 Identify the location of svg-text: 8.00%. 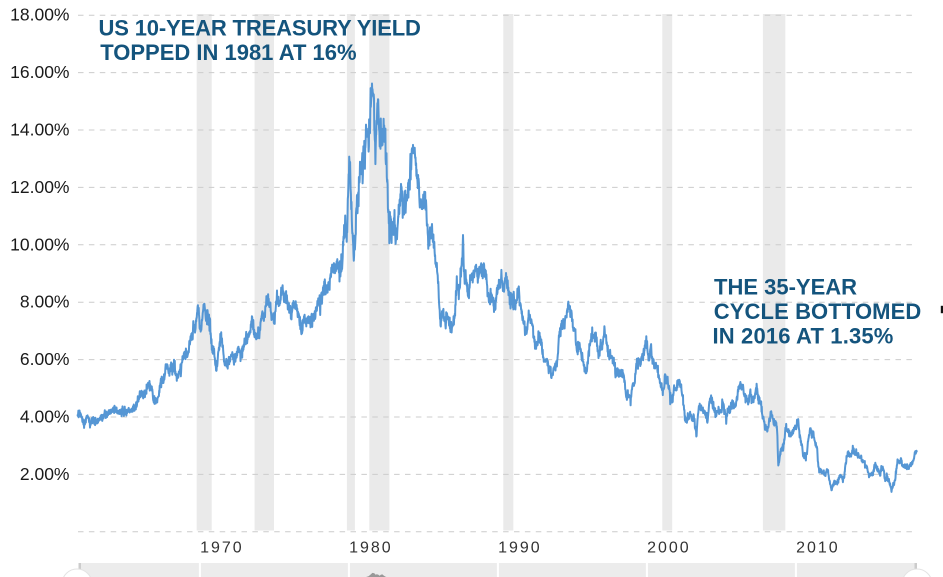
(45, 302).